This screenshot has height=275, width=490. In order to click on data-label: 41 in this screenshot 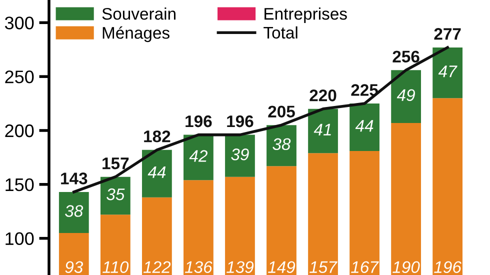, I will do `click(322, 130)`.